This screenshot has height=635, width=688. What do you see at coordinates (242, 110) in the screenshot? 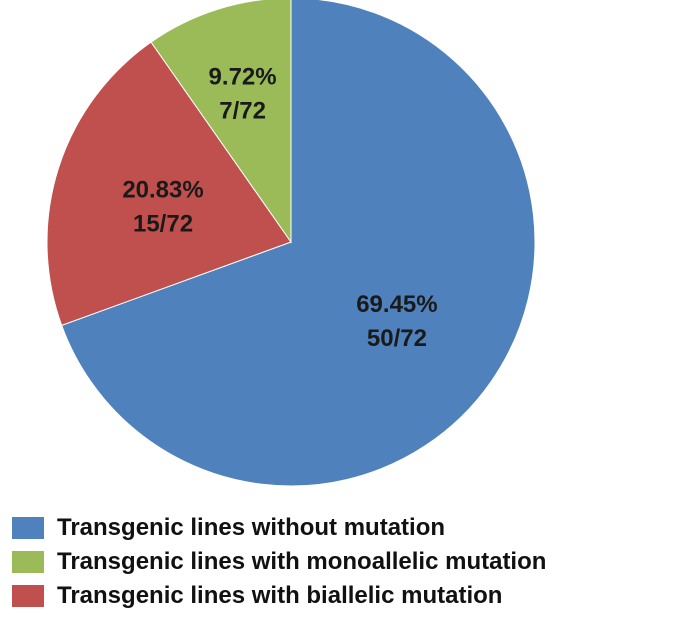
I see `slice-count-label: 7/72` at bounding box center [242, 110].